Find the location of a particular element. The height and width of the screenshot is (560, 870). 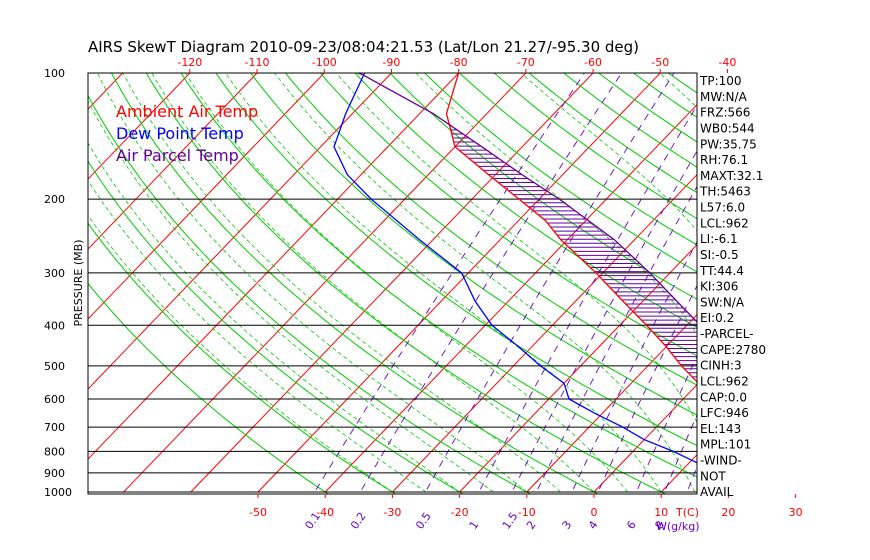

mixing-ratio-label: 4 is located at coordinates (593, 525).